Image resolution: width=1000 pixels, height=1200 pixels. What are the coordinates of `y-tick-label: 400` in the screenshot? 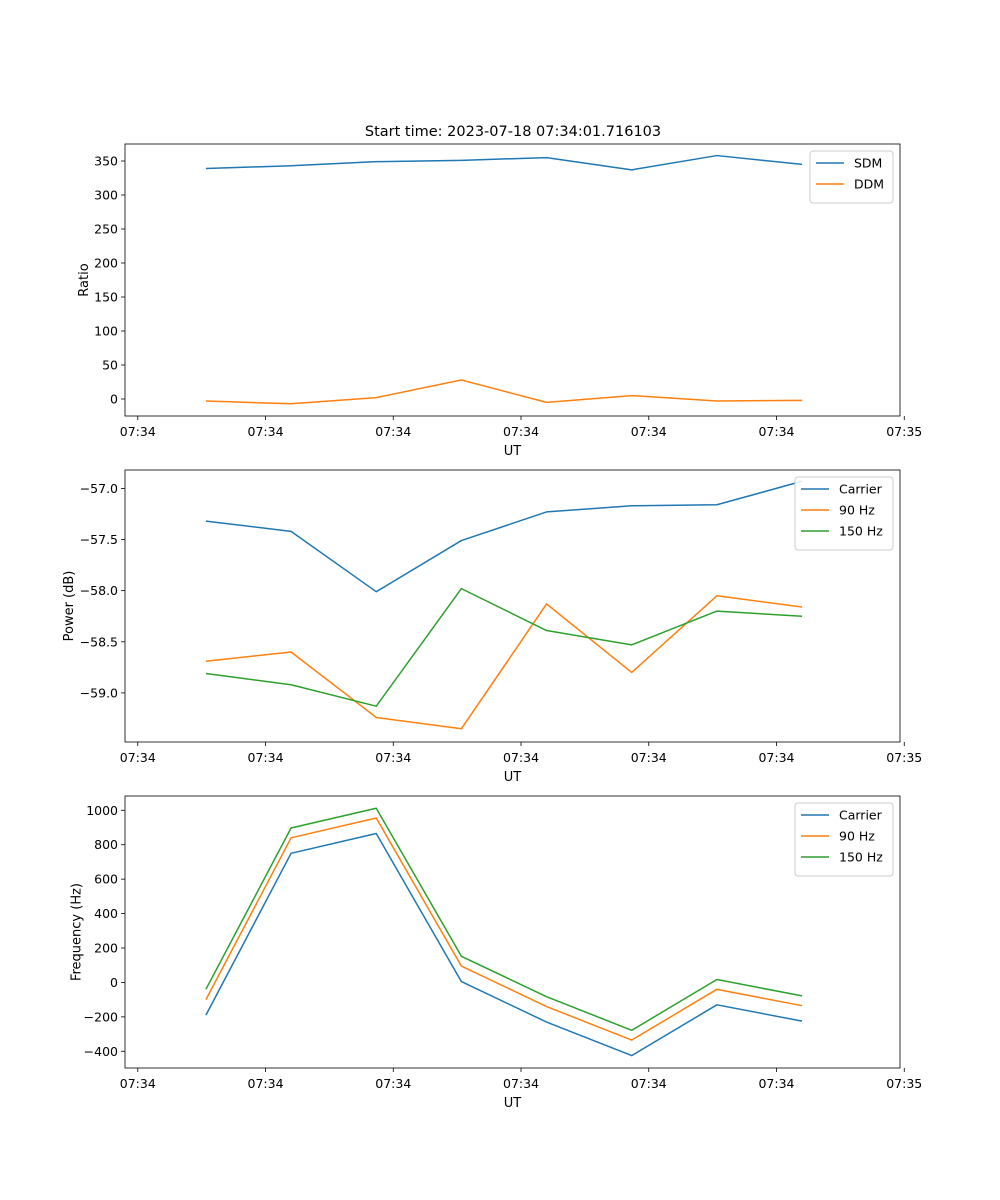 It's located at (106, 913).